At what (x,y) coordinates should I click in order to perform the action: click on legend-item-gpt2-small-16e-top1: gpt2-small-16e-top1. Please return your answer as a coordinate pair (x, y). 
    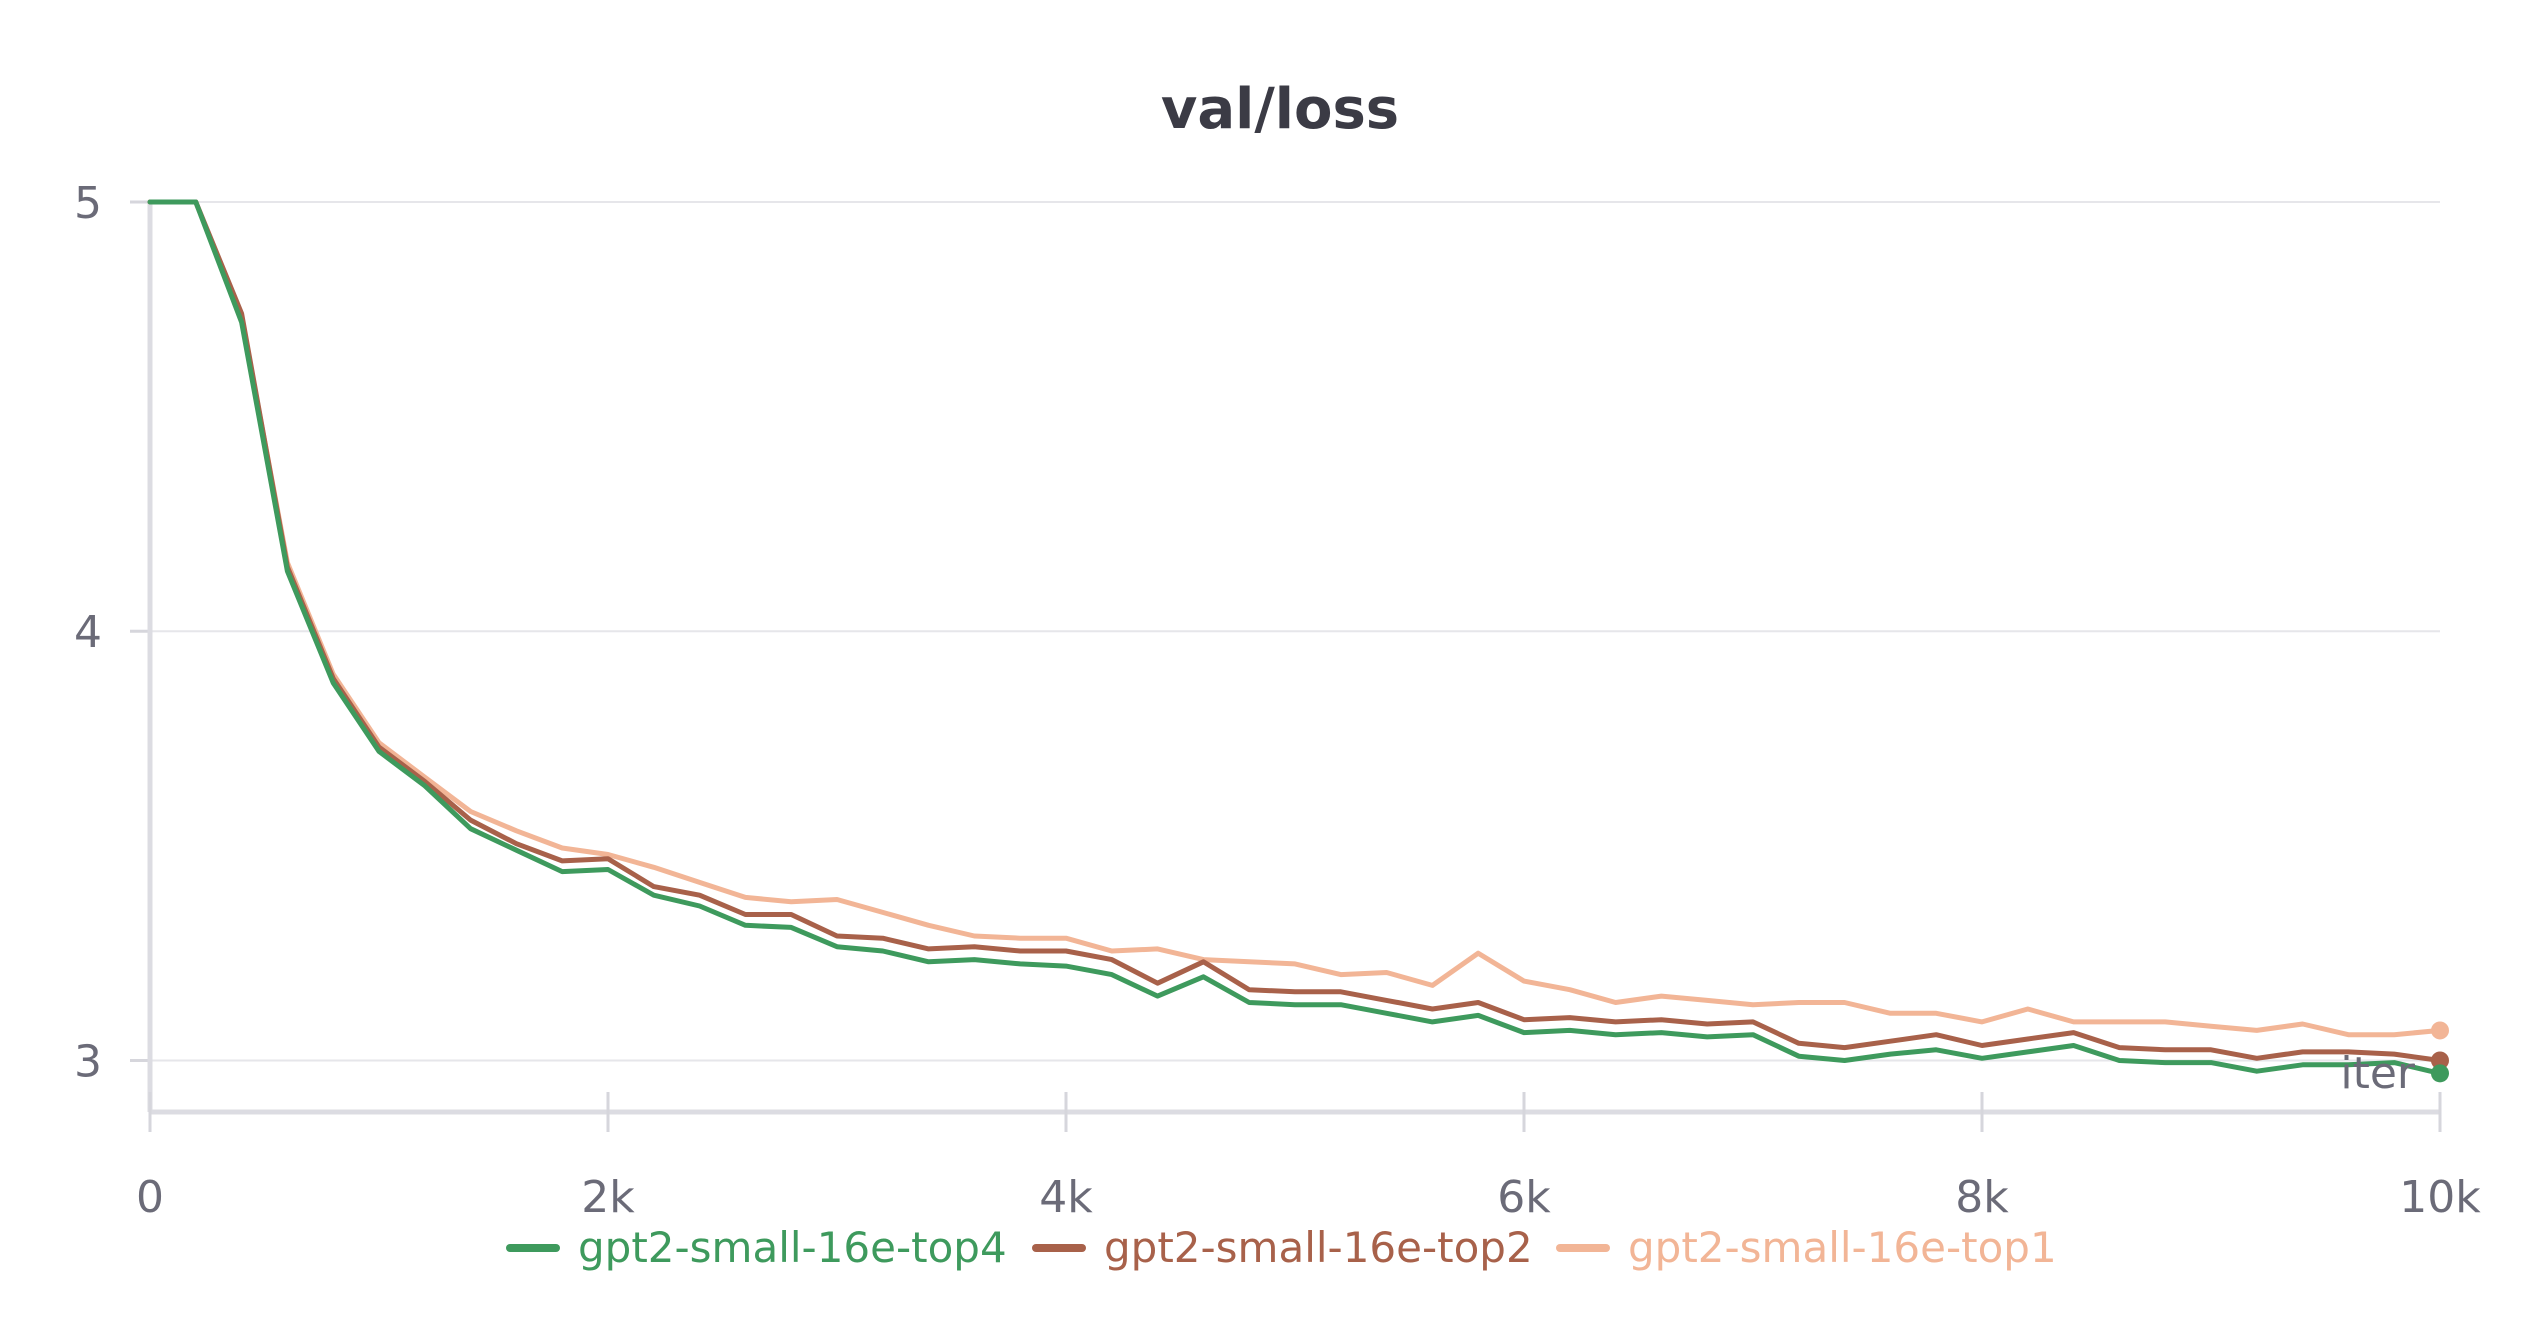
    Looking at the image, I should click on (1806, 1247).